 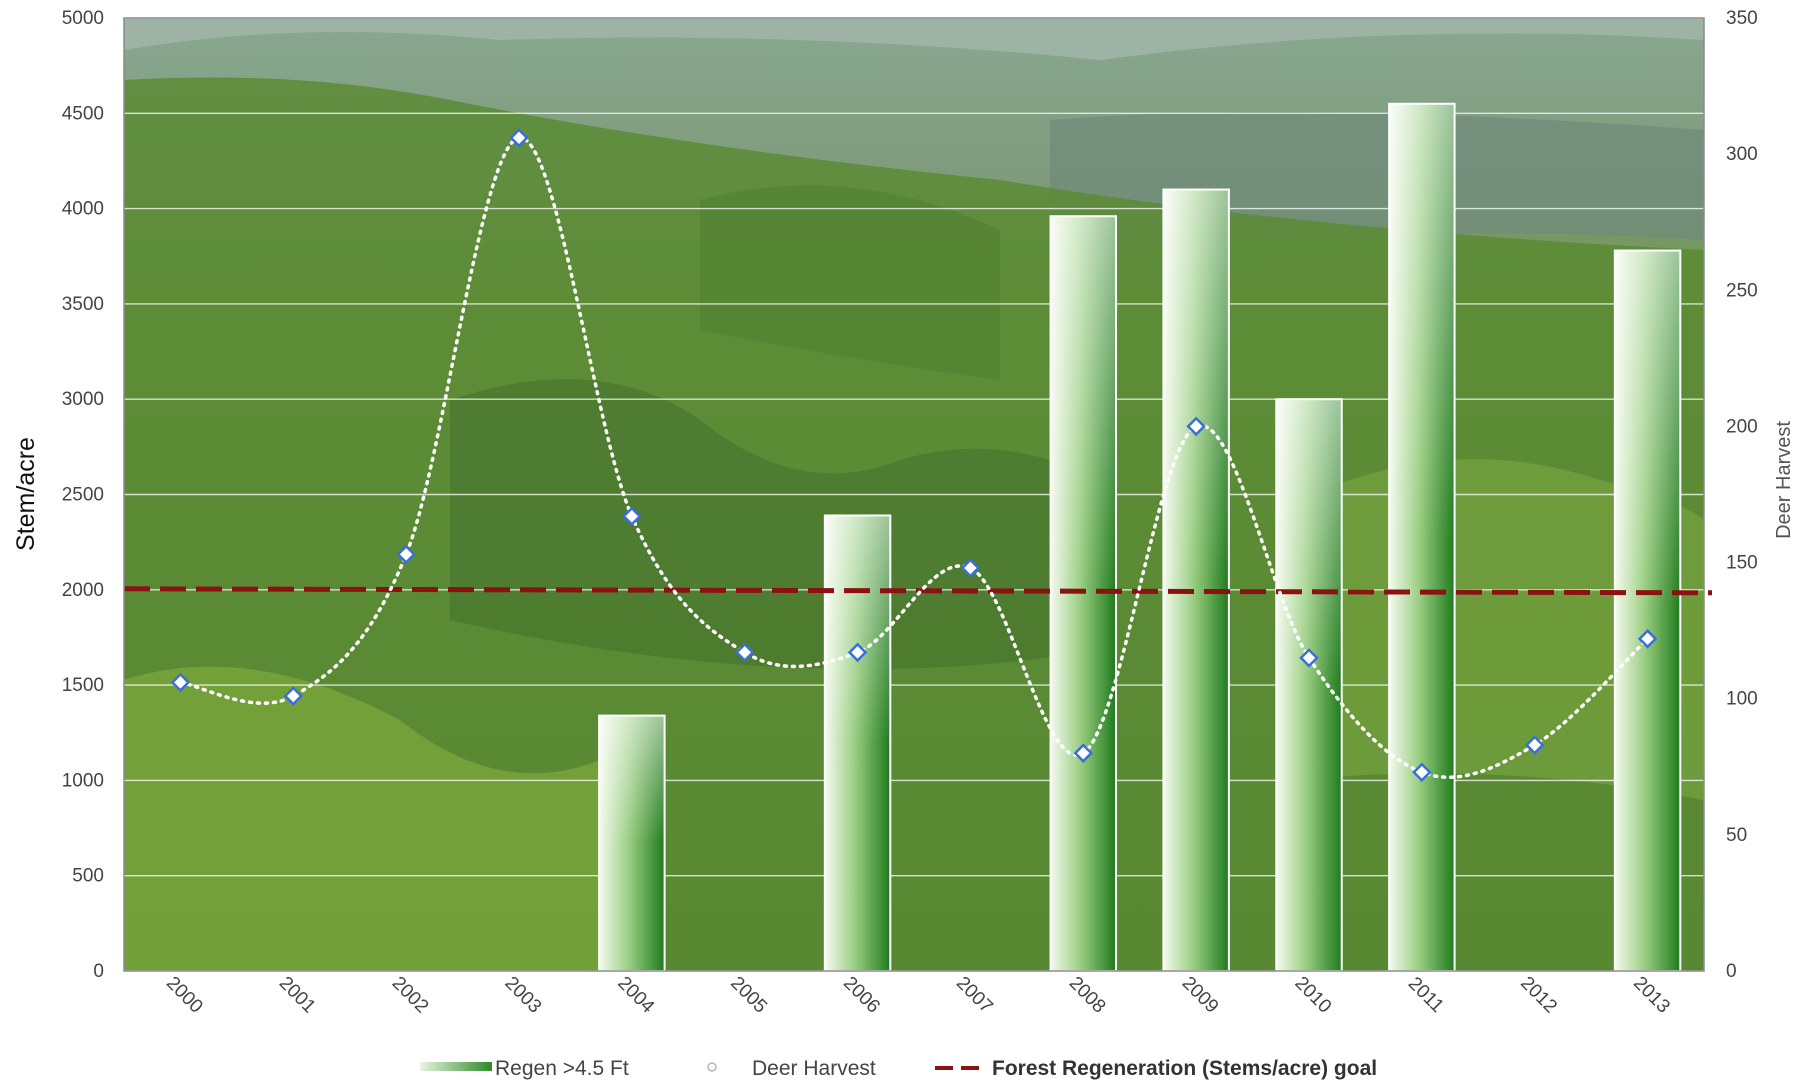 What do you see at coordinates (410, 995) in the screenshot?
I see `x-tick-label: 2002` at bounding box center [410, 995].